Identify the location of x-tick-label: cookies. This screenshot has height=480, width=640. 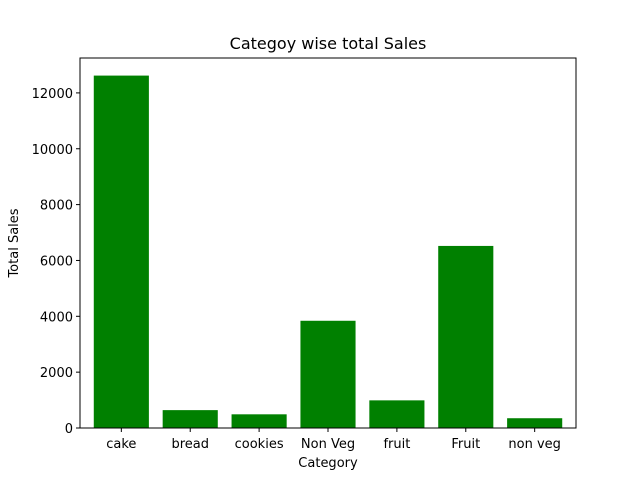
(259, 444).